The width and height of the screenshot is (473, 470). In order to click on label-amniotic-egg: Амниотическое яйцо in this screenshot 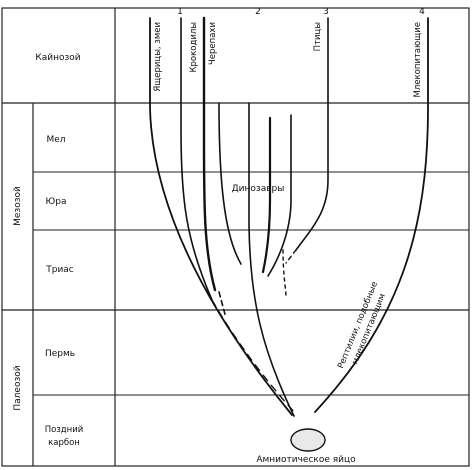, I will do `click(306, 460)`.